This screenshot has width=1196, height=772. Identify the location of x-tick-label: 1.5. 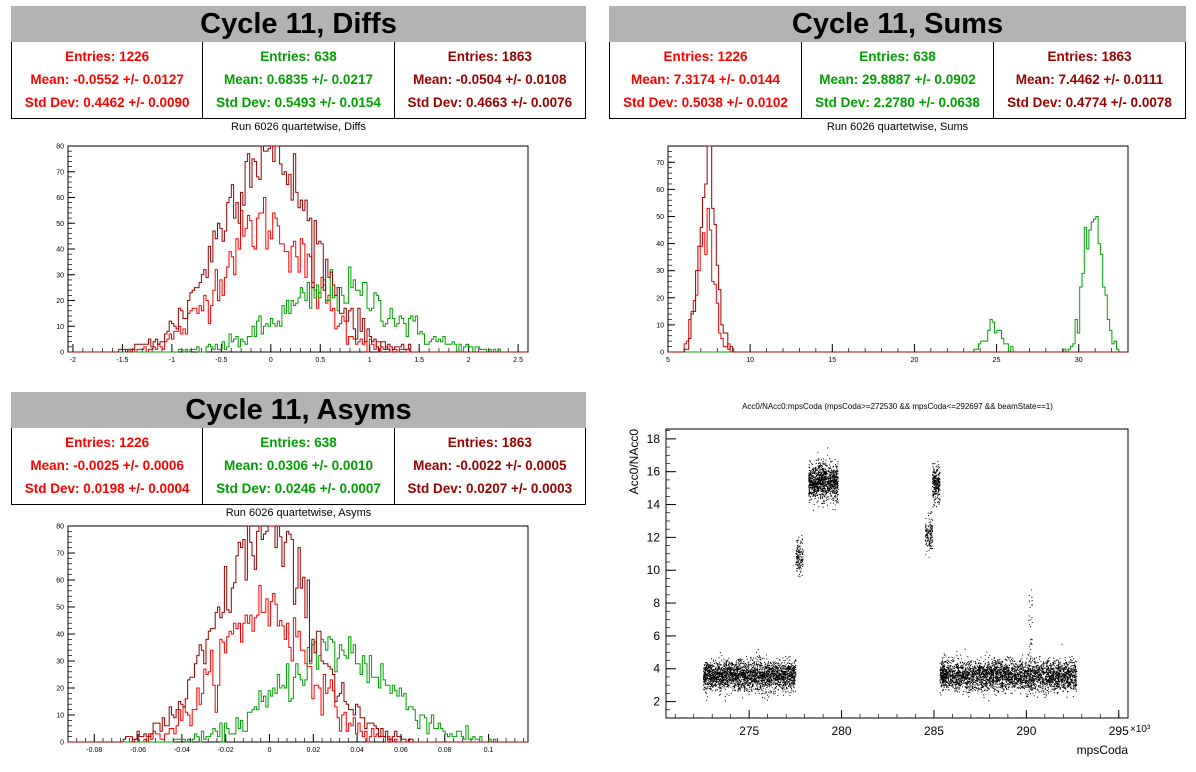
(419, 360).